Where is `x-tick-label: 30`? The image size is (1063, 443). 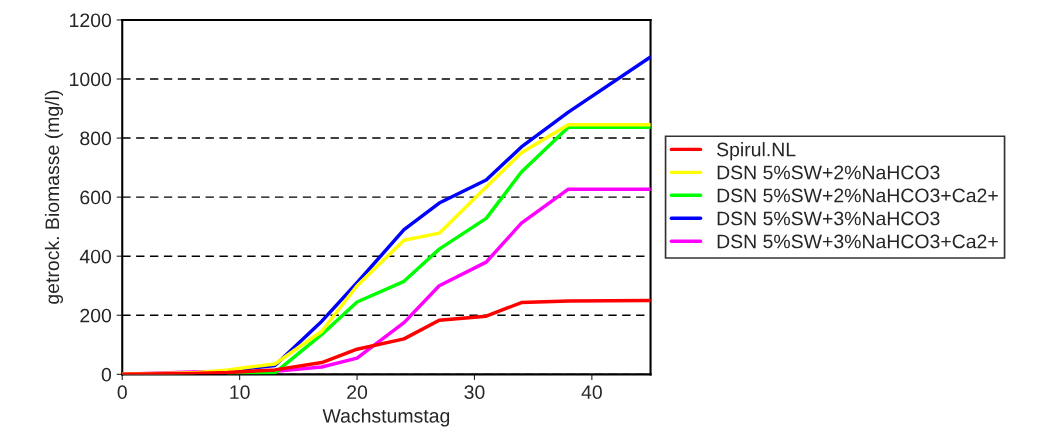 x-tick-label: 30 is located at coordinates (474, 392).